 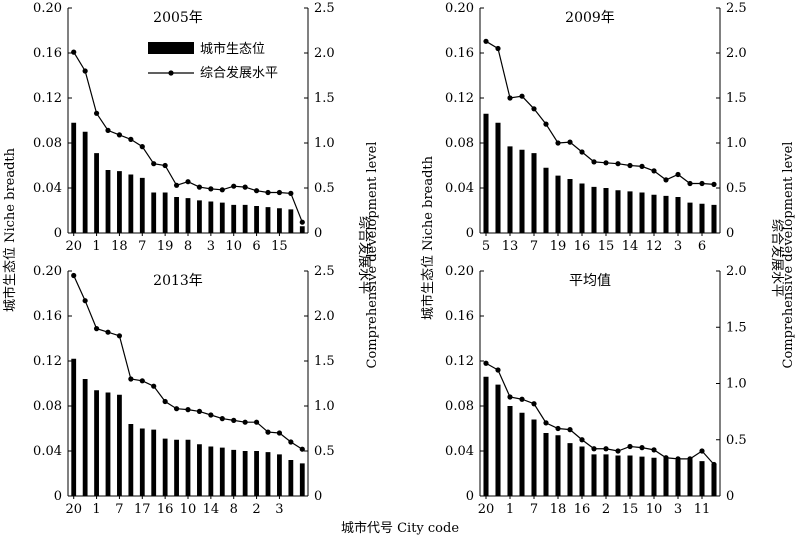 What do you see at coordinates (510, 246) in the screenshot?
I see `x-tick-label: 13` at bounding box center [510, 246].